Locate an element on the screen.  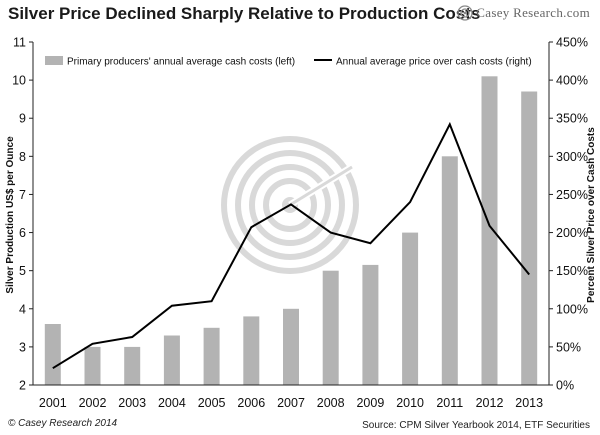
bar-2002 is located at coordinates (92, 365).